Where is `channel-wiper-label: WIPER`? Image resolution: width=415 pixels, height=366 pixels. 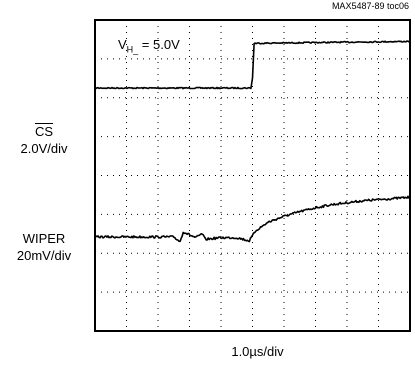 channel-wiper-label: WIPER is located at coordinates (44, 238).